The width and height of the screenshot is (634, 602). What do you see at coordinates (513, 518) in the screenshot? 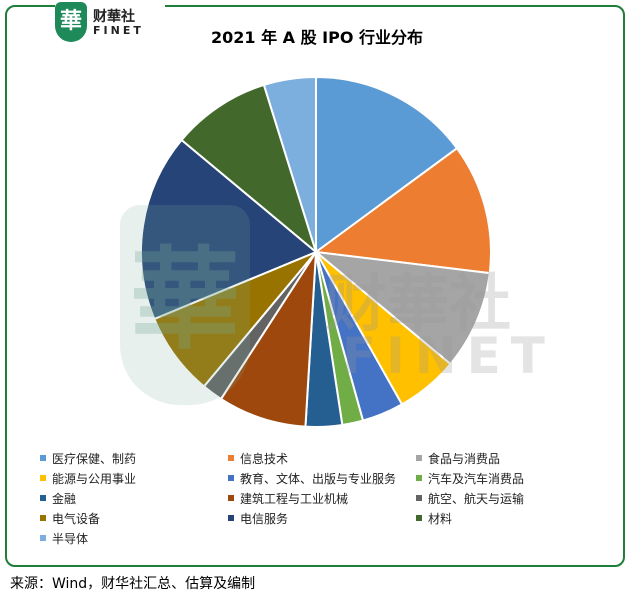
I see `legend-item: 材料` at bounding box center [513, 518].